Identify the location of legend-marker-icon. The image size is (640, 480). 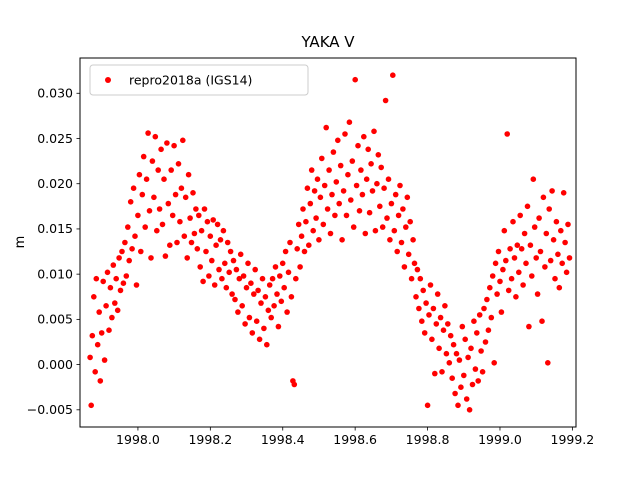
(108, 80).